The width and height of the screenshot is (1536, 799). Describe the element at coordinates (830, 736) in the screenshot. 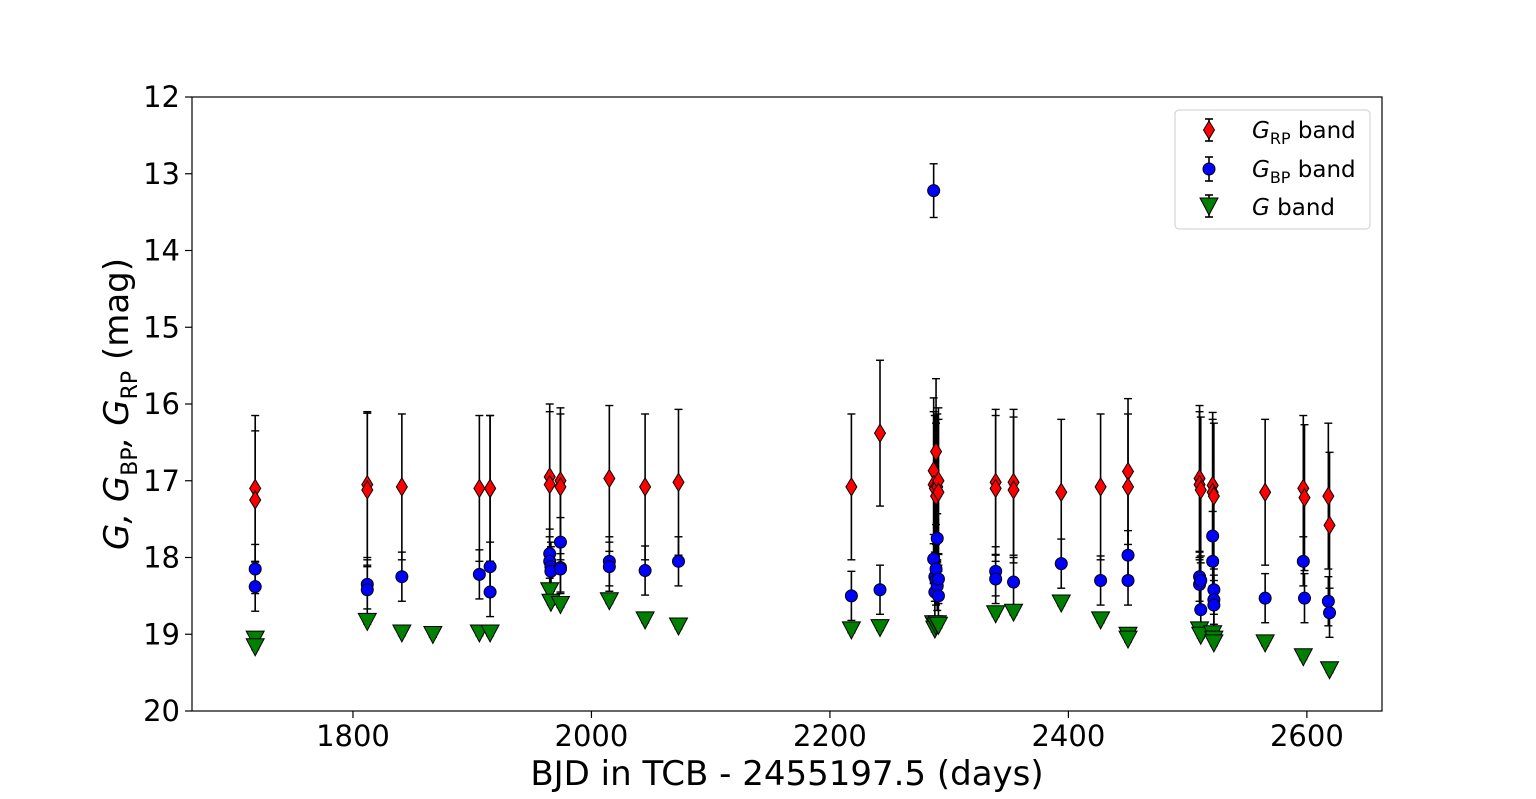

I see `x-tick-label: 2200` at that location.